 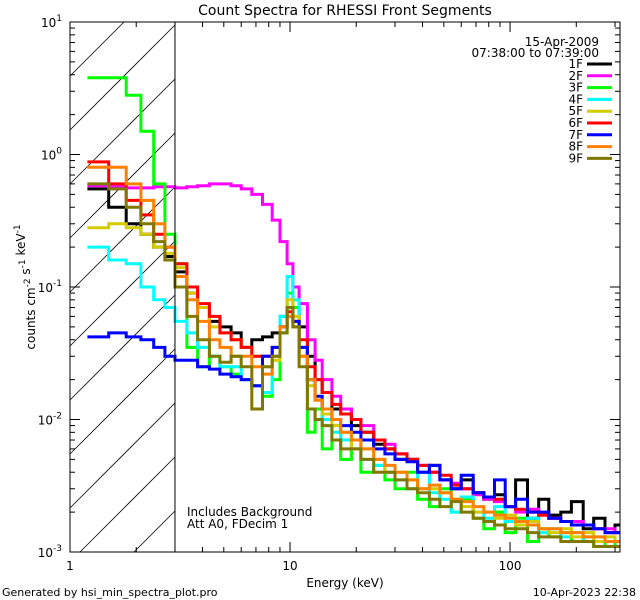 I want to click on x-tick-label: 10, so click(x=289, y=566).